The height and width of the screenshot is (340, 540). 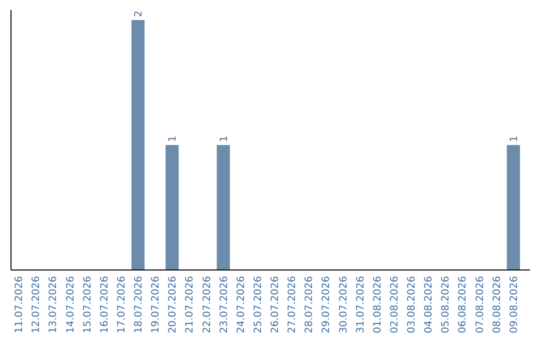 I want to click on x-tick-label: 08.08.2026, so click(x=497, y=305).